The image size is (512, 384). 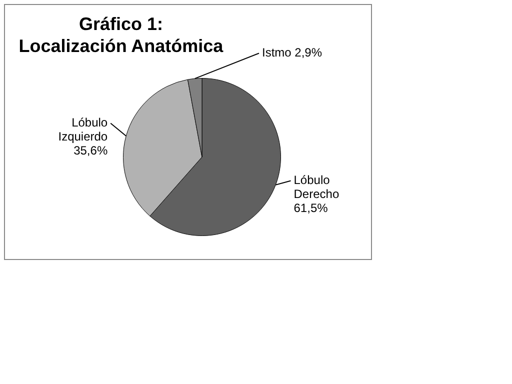 What do you see at coordinates (317, 187) in the screenshot?
I see `slice-label: Lóbulo Derecho` at bounding box center [317, 187].